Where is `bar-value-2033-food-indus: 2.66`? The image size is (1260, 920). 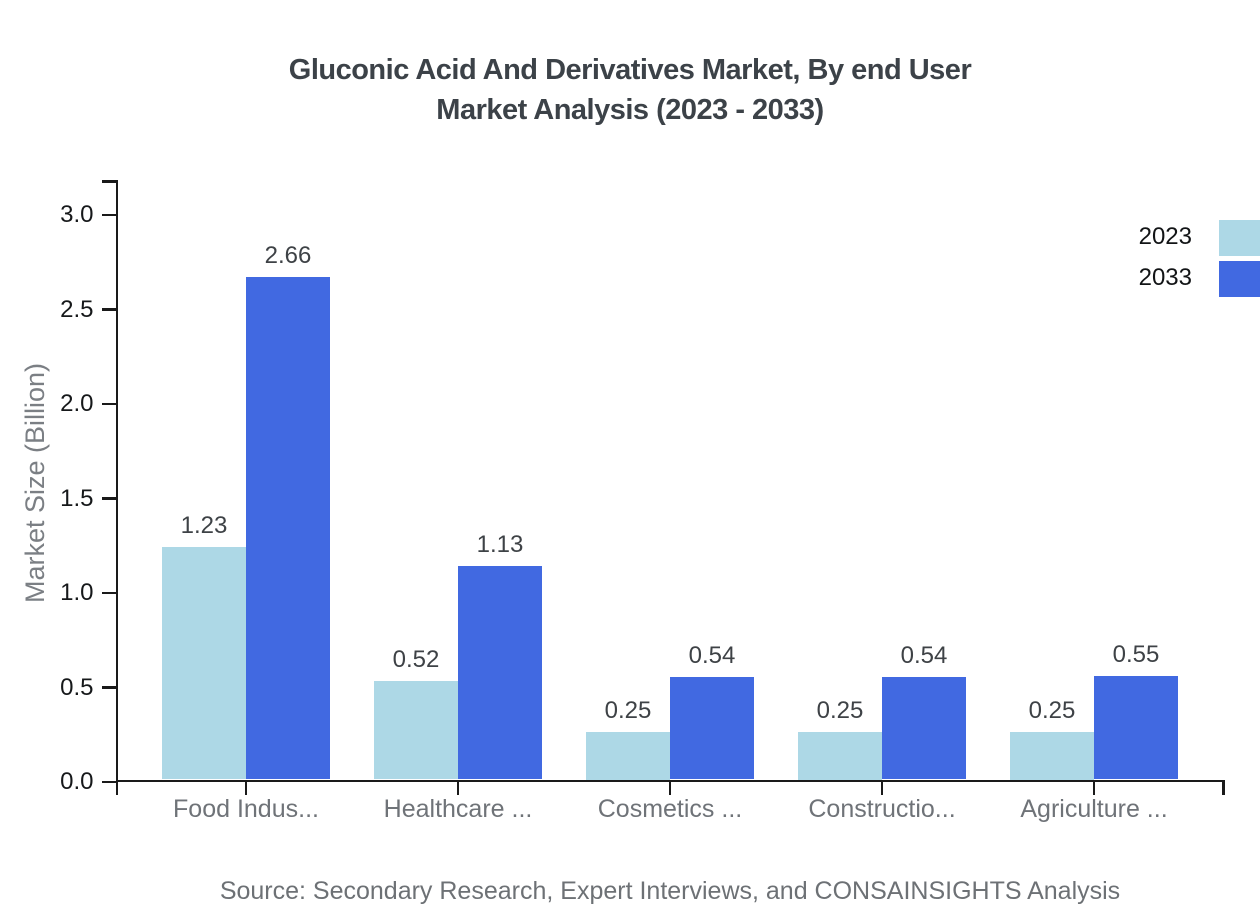 bar-value-2033-food-indus: 2.66 is located at coordinates (288, 255).